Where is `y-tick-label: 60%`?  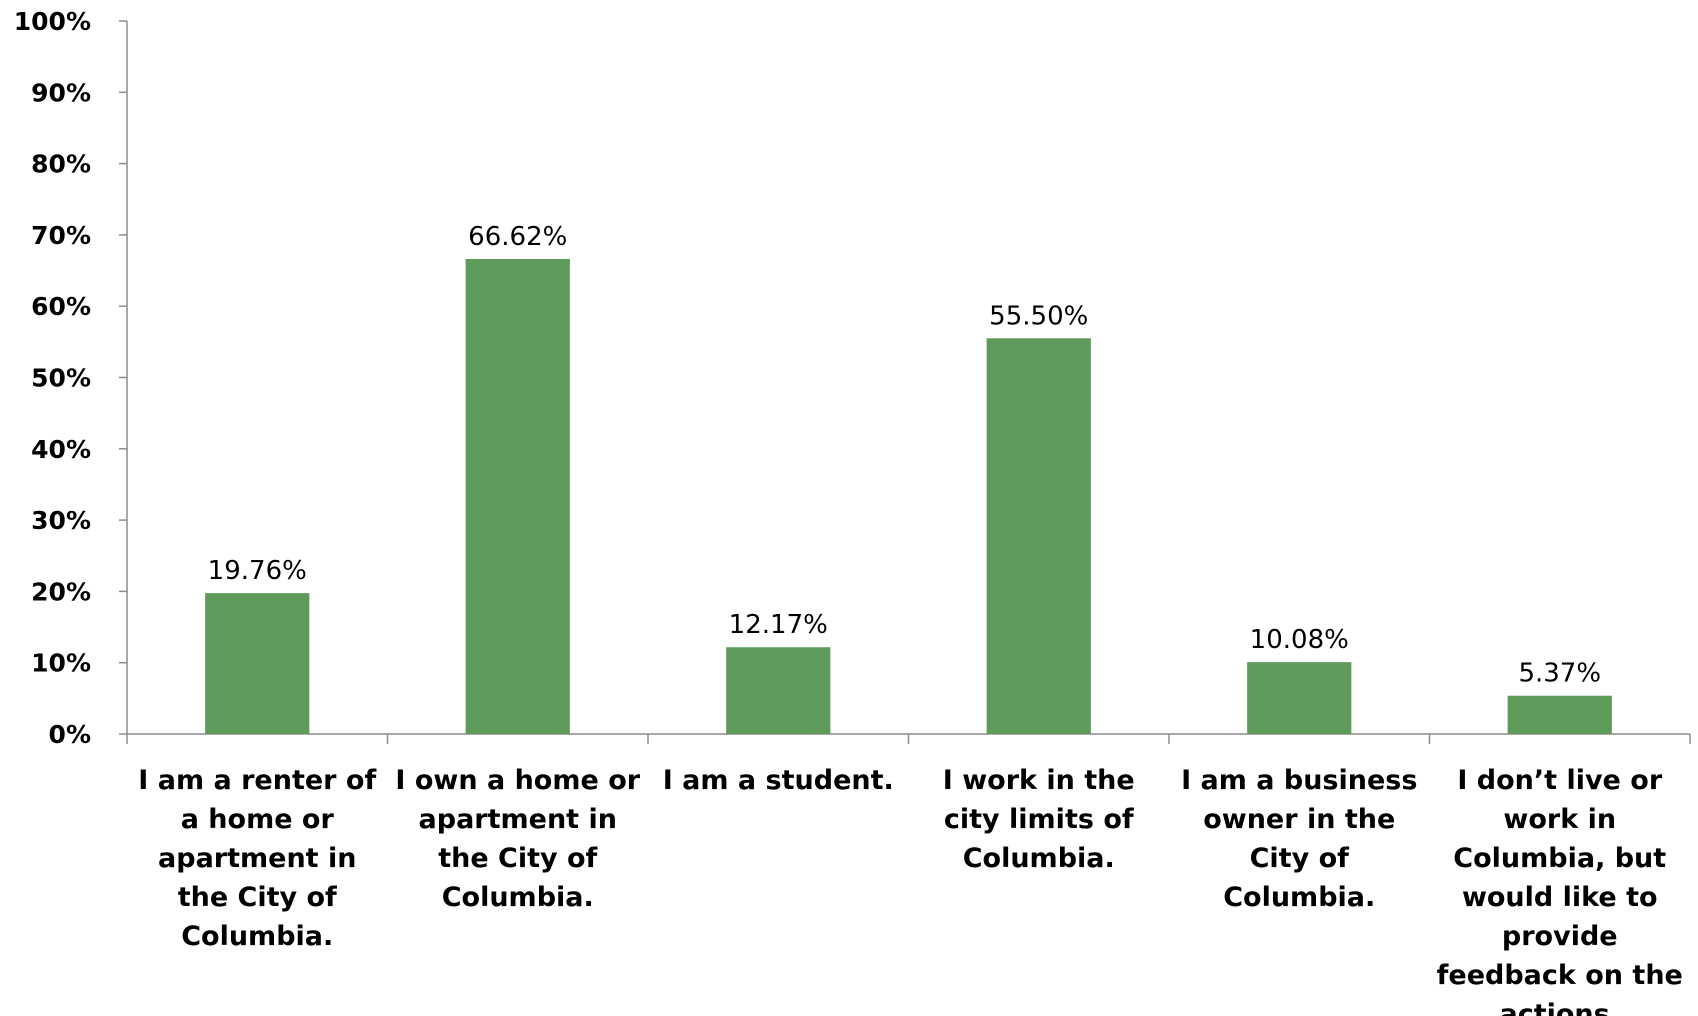 y-tick-label: 60% is located at coordinates (61, 306).